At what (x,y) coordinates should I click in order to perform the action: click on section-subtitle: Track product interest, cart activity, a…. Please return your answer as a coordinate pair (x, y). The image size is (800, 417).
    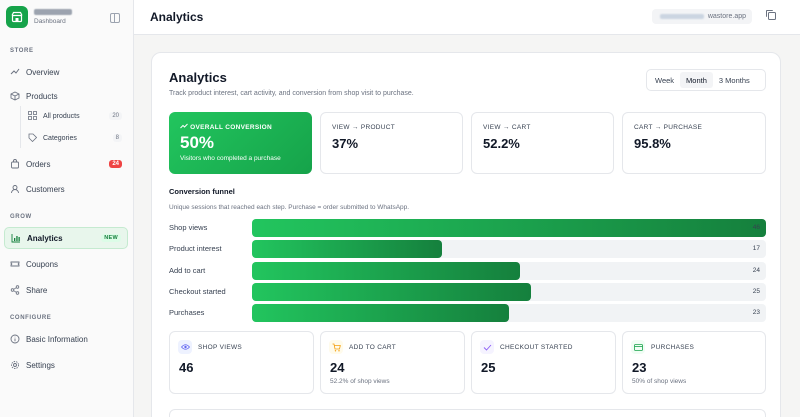
    Looking at the image, I should click on (291, 93).